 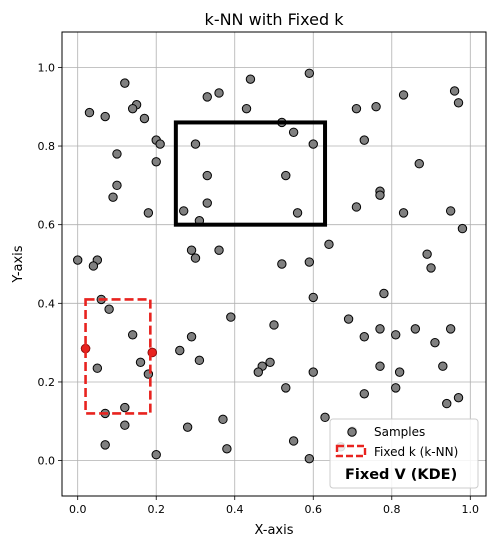 What do you see at coordinates (416, 452) in the screenshot?
I see `legend-knn-label: Fixed k (k-NN)` at bounding box center [416, 452].